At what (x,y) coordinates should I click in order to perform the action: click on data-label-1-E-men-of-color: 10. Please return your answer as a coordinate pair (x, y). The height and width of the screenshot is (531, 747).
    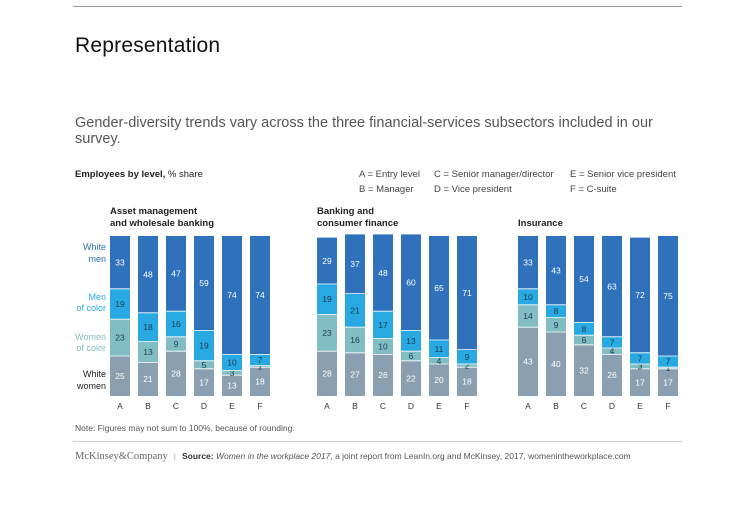
    Looking at the image, I should click on (232, 362).